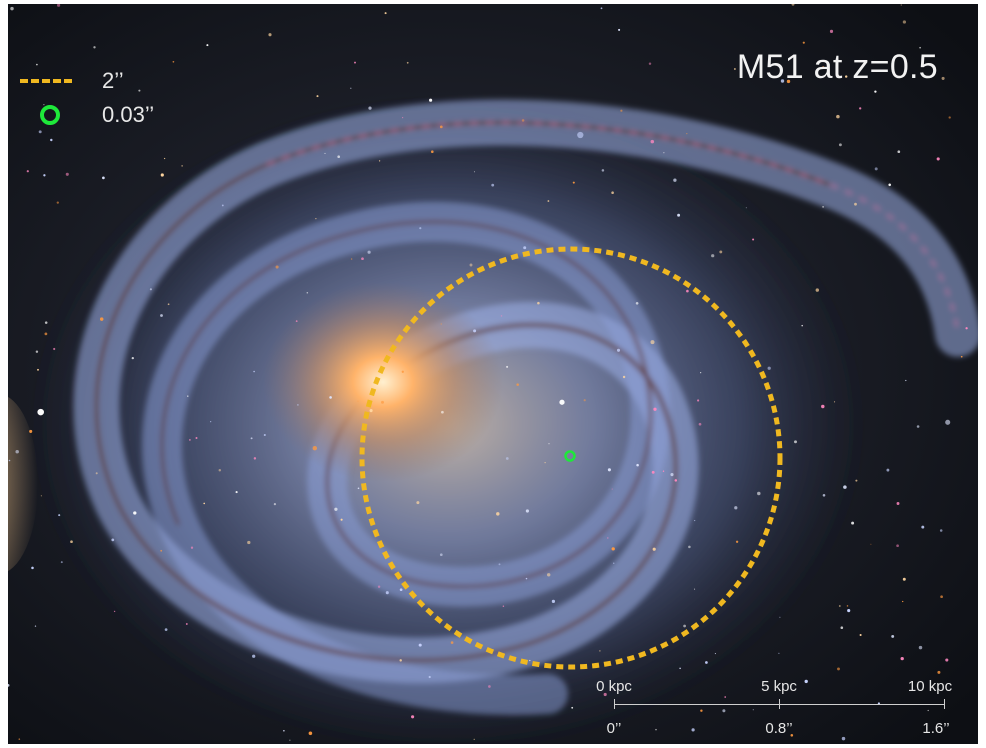 The height and width of the screenshot is (748, 986). I want to click on galaxy-core, so click(383, 382).